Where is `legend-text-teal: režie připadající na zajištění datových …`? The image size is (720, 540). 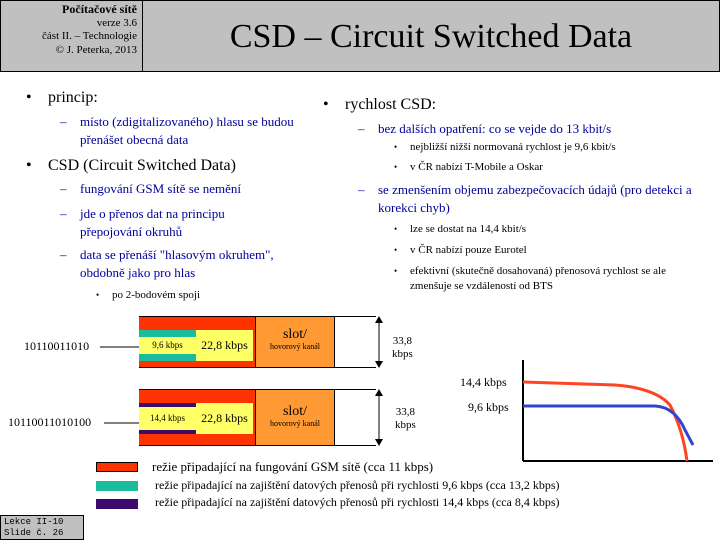 legend-text-teal: režie připadající na zajištění datových … is located at coordinates (357, 485).